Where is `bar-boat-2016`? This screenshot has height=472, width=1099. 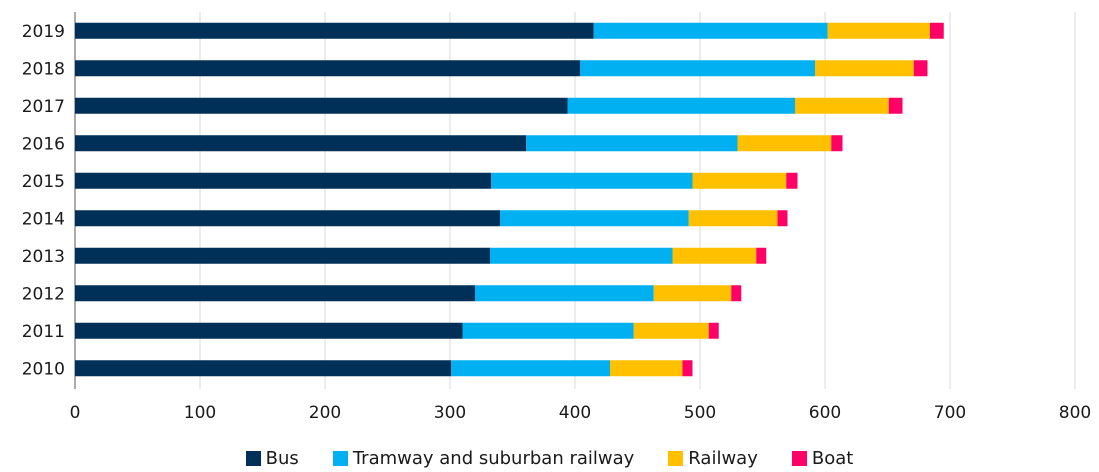
bar-boat-2016 is located at coordinates (837, 143).